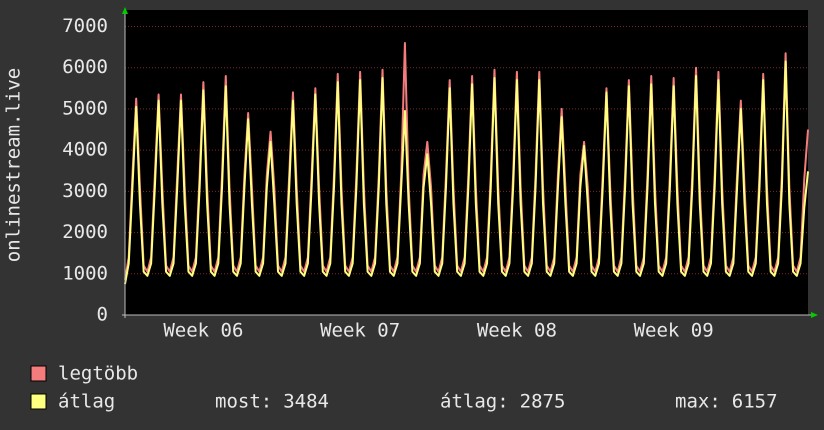  Describe the element at coordinates (243, 402) in the screenshot. I see `stat-label: most:` at that location.